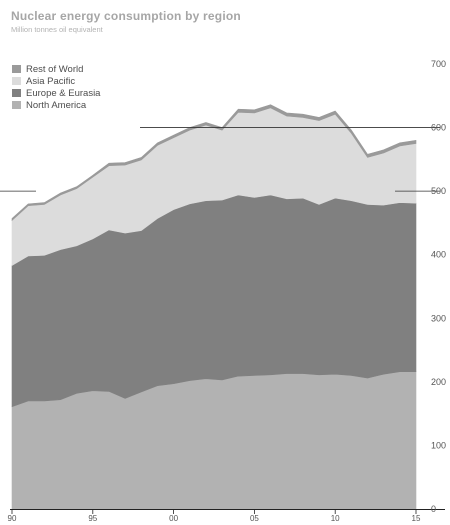  What do you see at coordinates (126, 16) in the screenshot?
I see `chart-title: Nuclear energy consumption by region` at bounding box center [126, 16].